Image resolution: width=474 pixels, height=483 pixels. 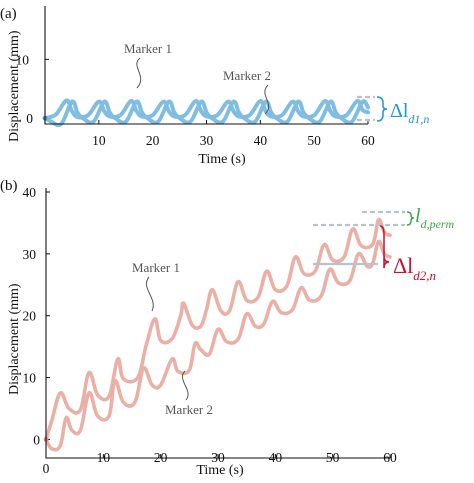 I want to click on panel-b-xtick-label: 60, so click(x=390, y=457).